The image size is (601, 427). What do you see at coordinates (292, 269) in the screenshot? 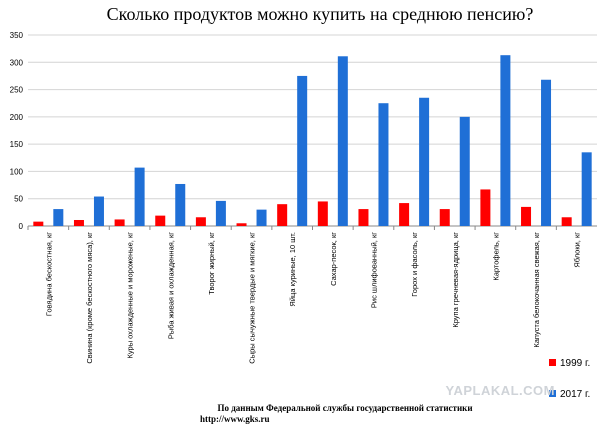
I see `x-tick-label: Яйца куриные, 10 шт.` at bounding box center [292, 269].